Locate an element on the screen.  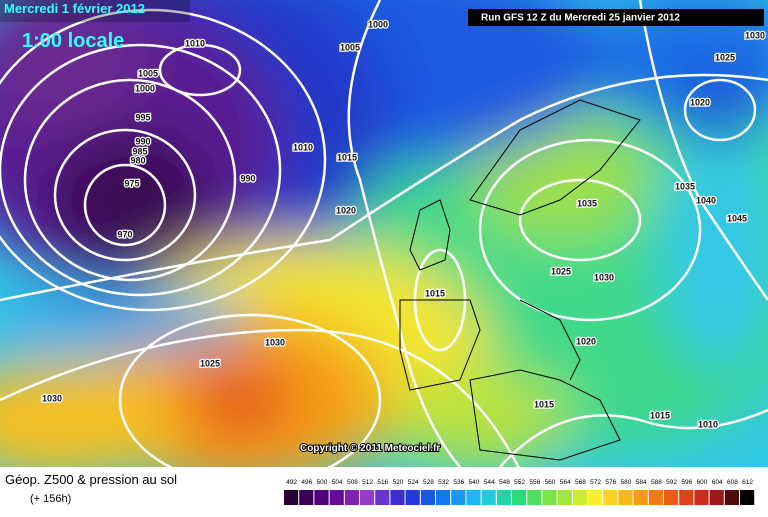
isobar-label: 970 is located at coordinates (124, 234).